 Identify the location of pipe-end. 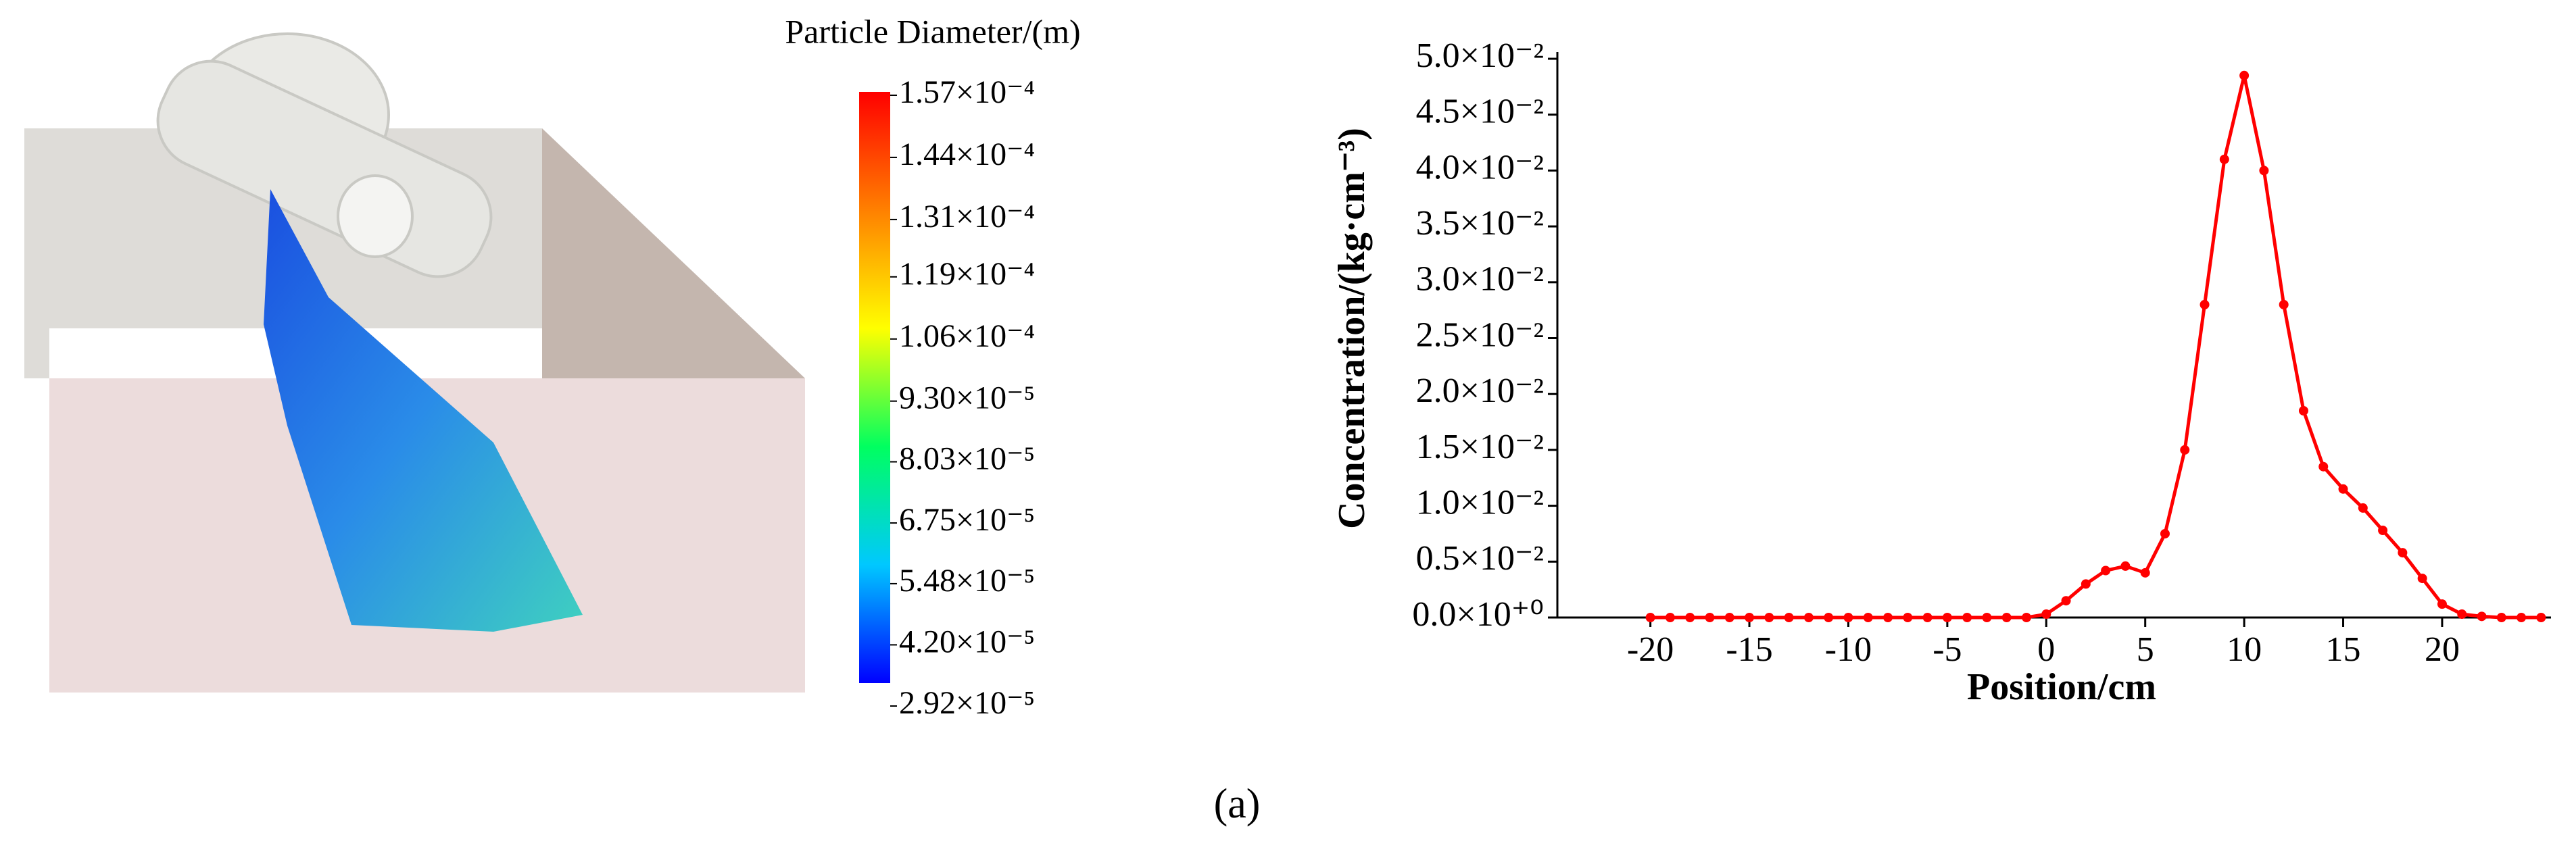
(375, 216).